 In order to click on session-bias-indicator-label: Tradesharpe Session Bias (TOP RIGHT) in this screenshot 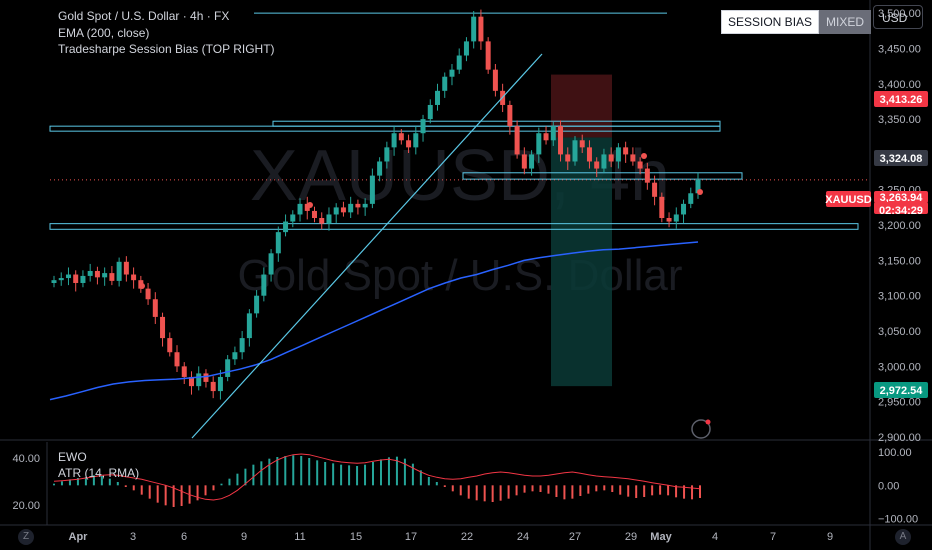, I will do `click(166, 49)`.